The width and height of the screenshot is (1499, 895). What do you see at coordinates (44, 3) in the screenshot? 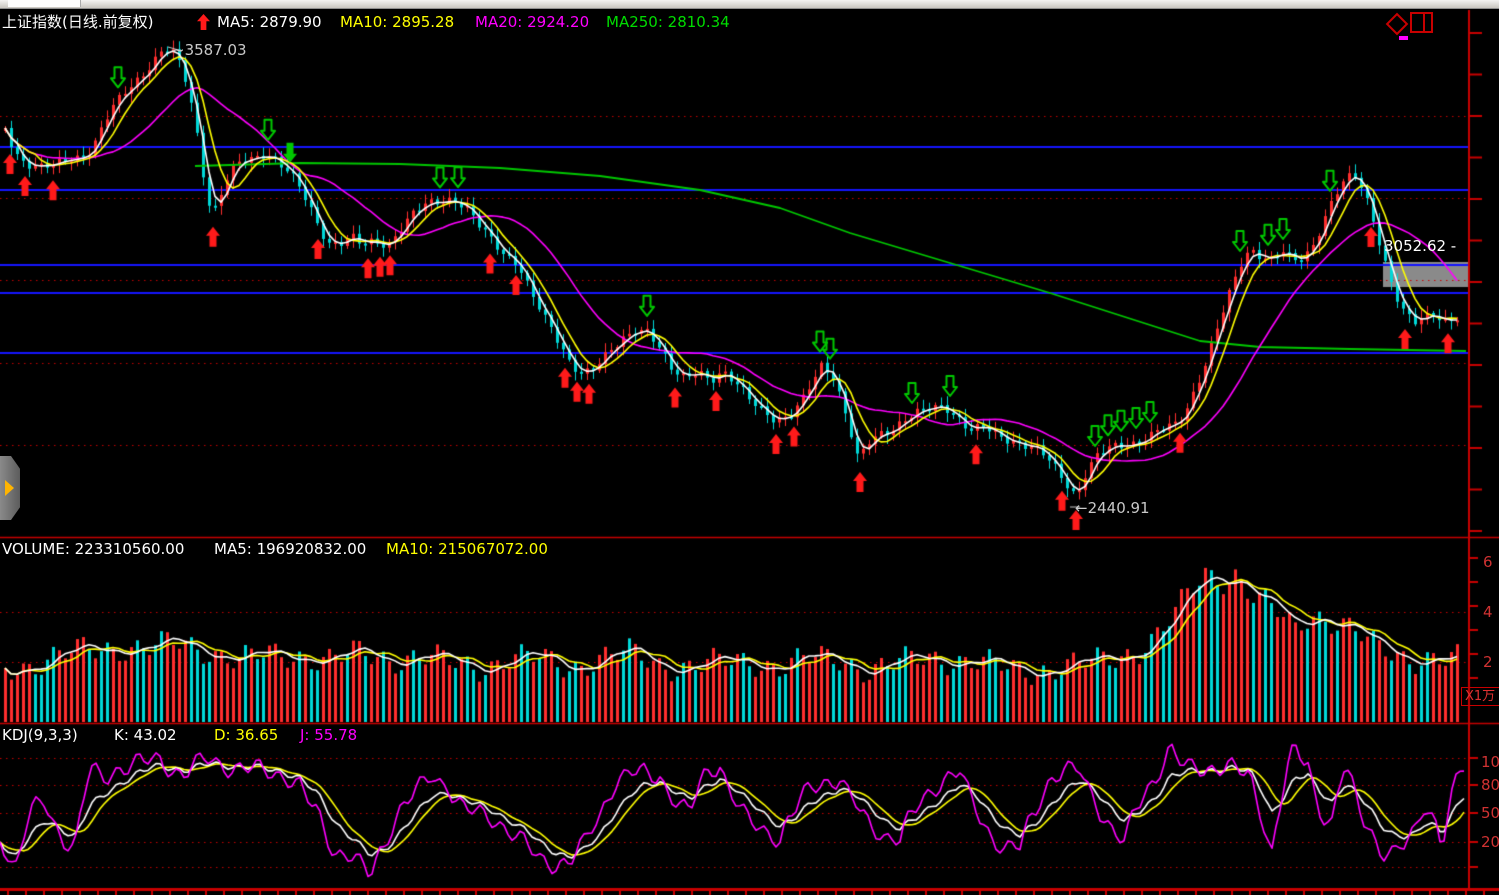
I see `window-tab` at bounding box center [44, 3].